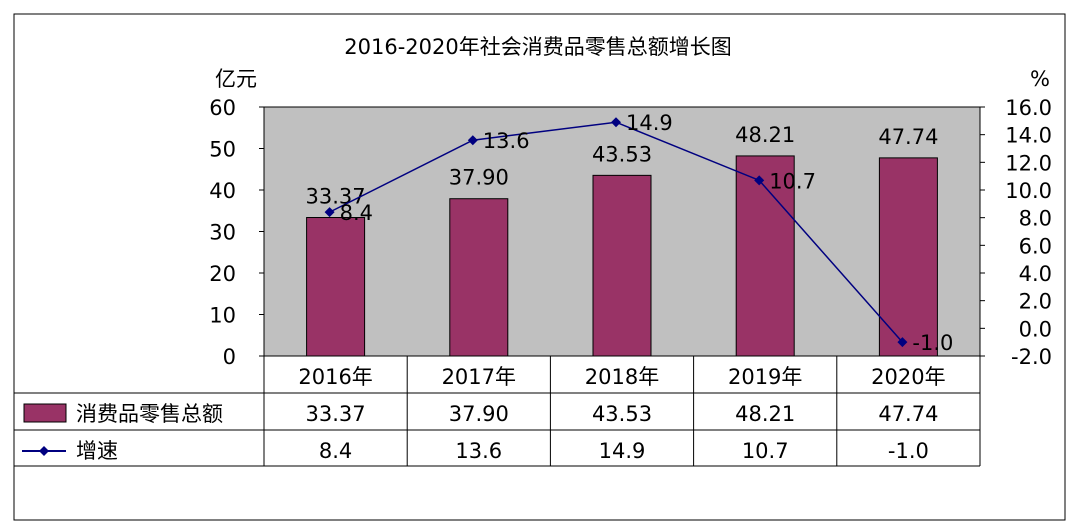  Describe the element at coordinates (1028, 163) in the screenshot. I see `right-tick-label: 12.0` at that location.